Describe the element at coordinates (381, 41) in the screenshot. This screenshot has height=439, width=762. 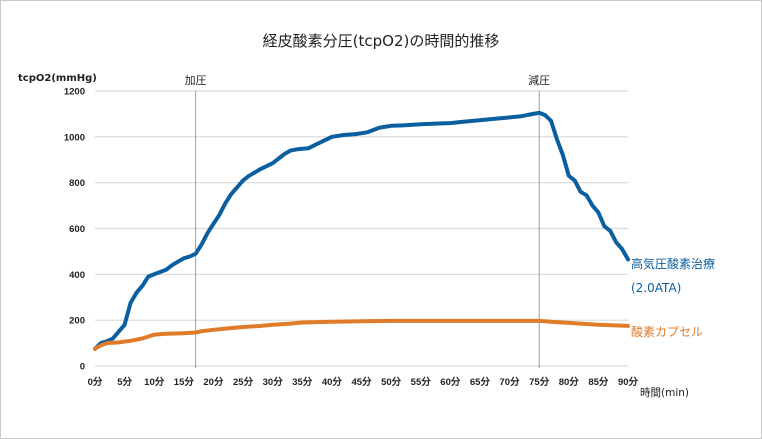
I see `chart-title: 経皮酸素分圧(tcpO2)の時間的推移` at that location.